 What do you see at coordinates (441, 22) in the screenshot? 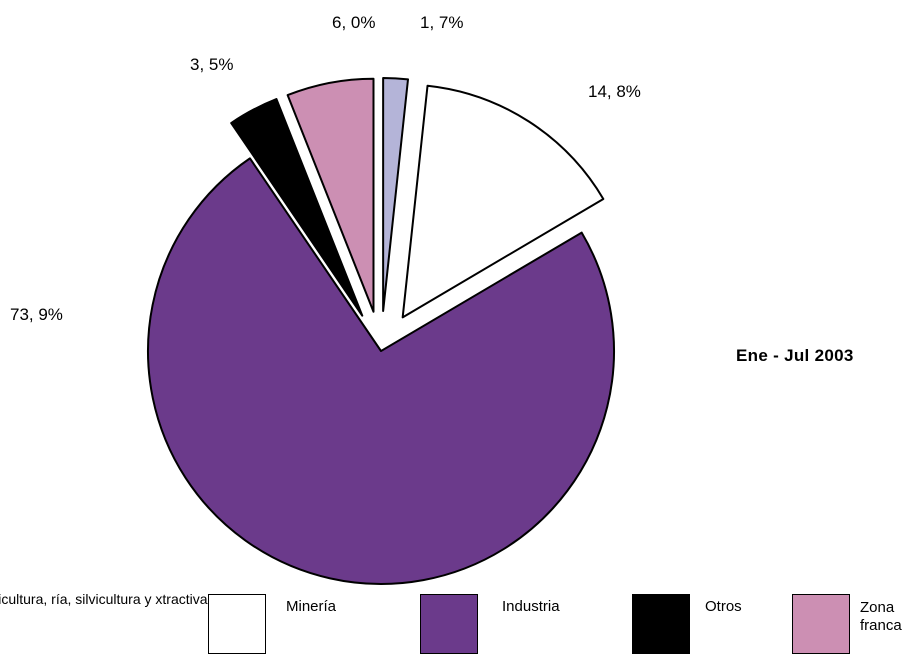
I see `data-label-agricultura-fruticultura-ganaderia-silvicultura-y-pesca-extractiva: 1, 7%` at bounding box center [441, 22].